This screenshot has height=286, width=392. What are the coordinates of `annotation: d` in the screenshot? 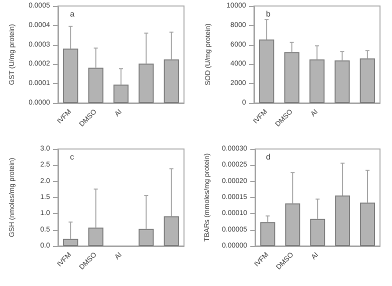 It's located at (268, 157).